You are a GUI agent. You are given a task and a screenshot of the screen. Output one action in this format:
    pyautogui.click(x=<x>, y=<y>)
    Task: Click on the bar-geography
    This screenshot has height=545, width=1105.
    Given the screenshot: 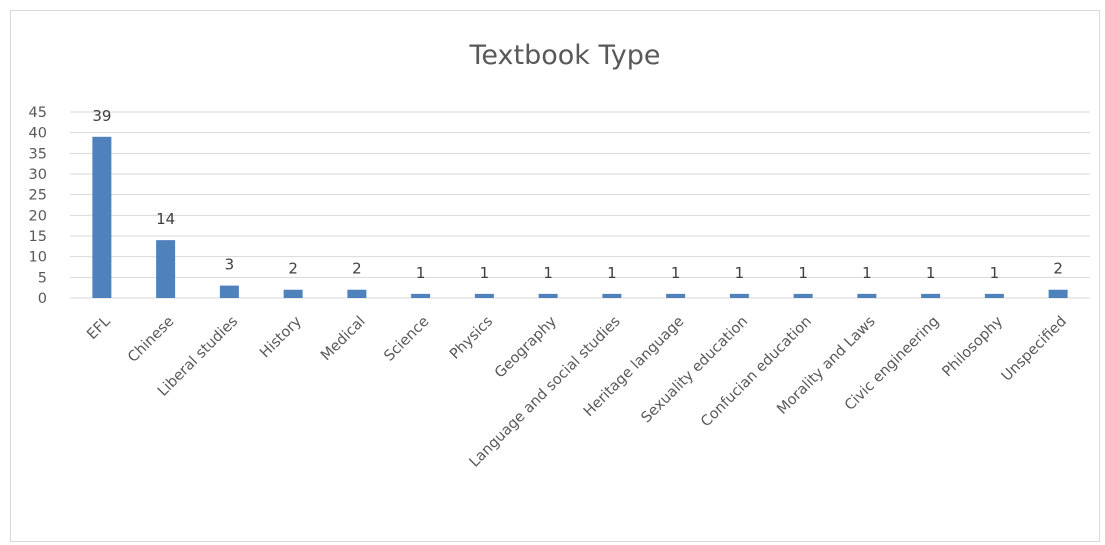 What is the action you would take?
    pyautogui.click(x=548, y=295)
    